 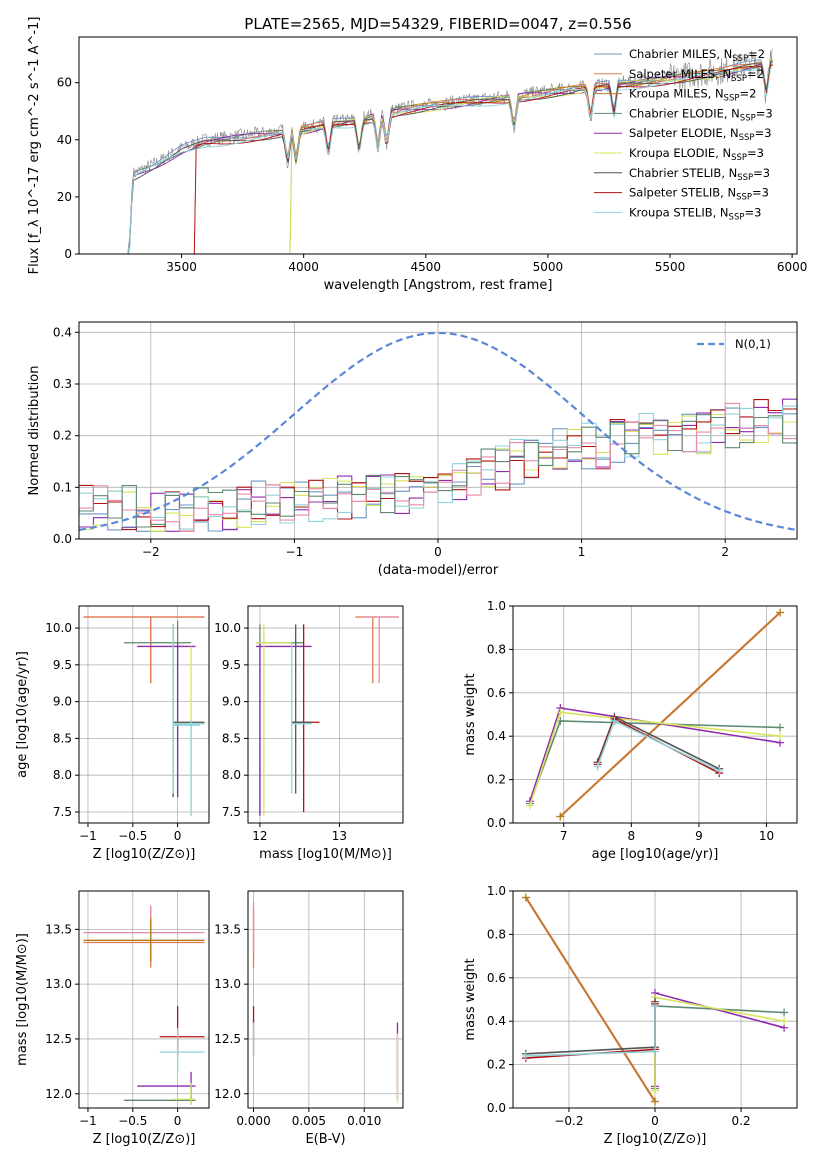 I want to click on y-tick-label: 0.4, so click(x=62, y=332).